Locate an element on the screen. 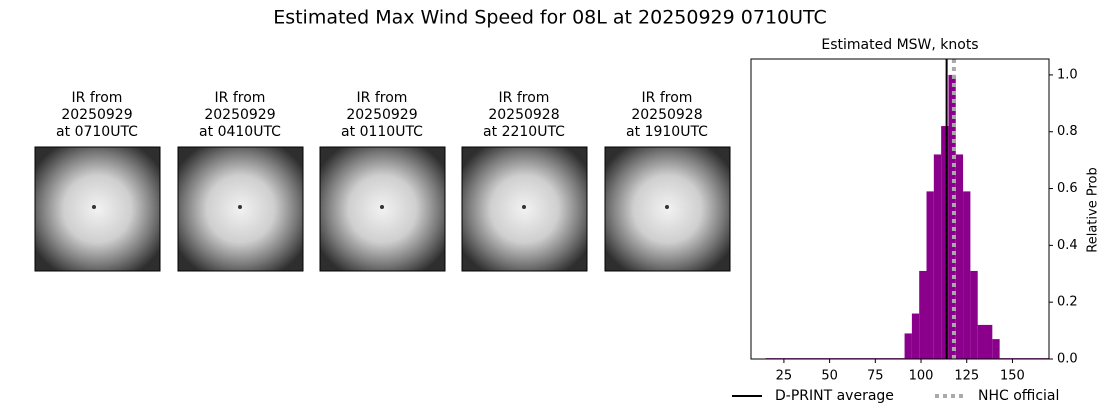 The height and width of the screenshot is (409, 1100). legend-label: NHC official is located at coordinates (1018, 396).